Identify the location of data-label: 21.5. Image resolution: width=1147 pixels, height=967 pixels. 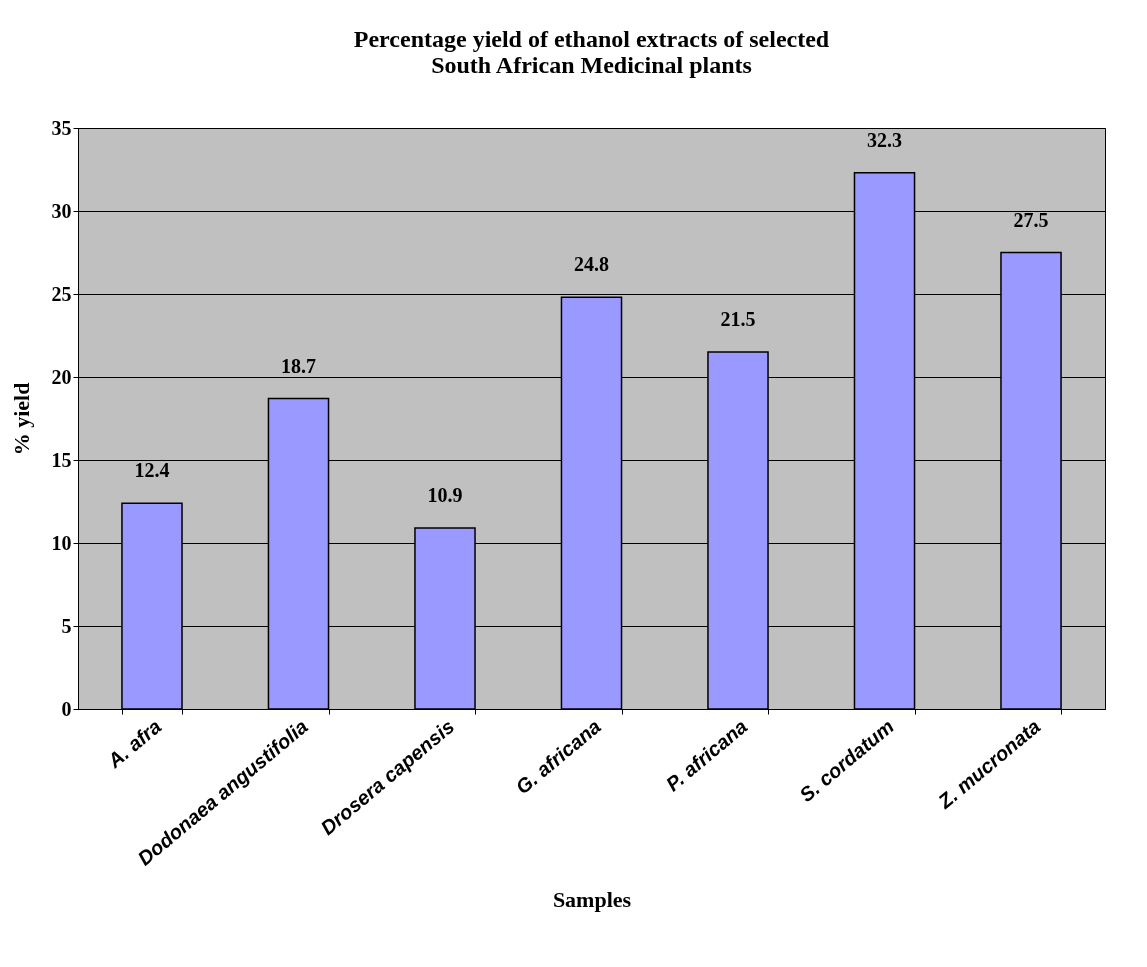
(738, 319).